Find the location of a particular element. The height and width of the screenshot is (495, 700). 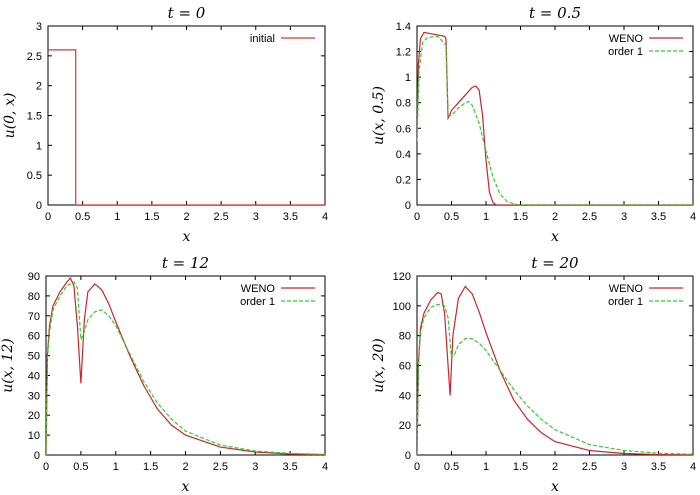

y-tick-label: 2.5 is located at coordinates (34, 57).